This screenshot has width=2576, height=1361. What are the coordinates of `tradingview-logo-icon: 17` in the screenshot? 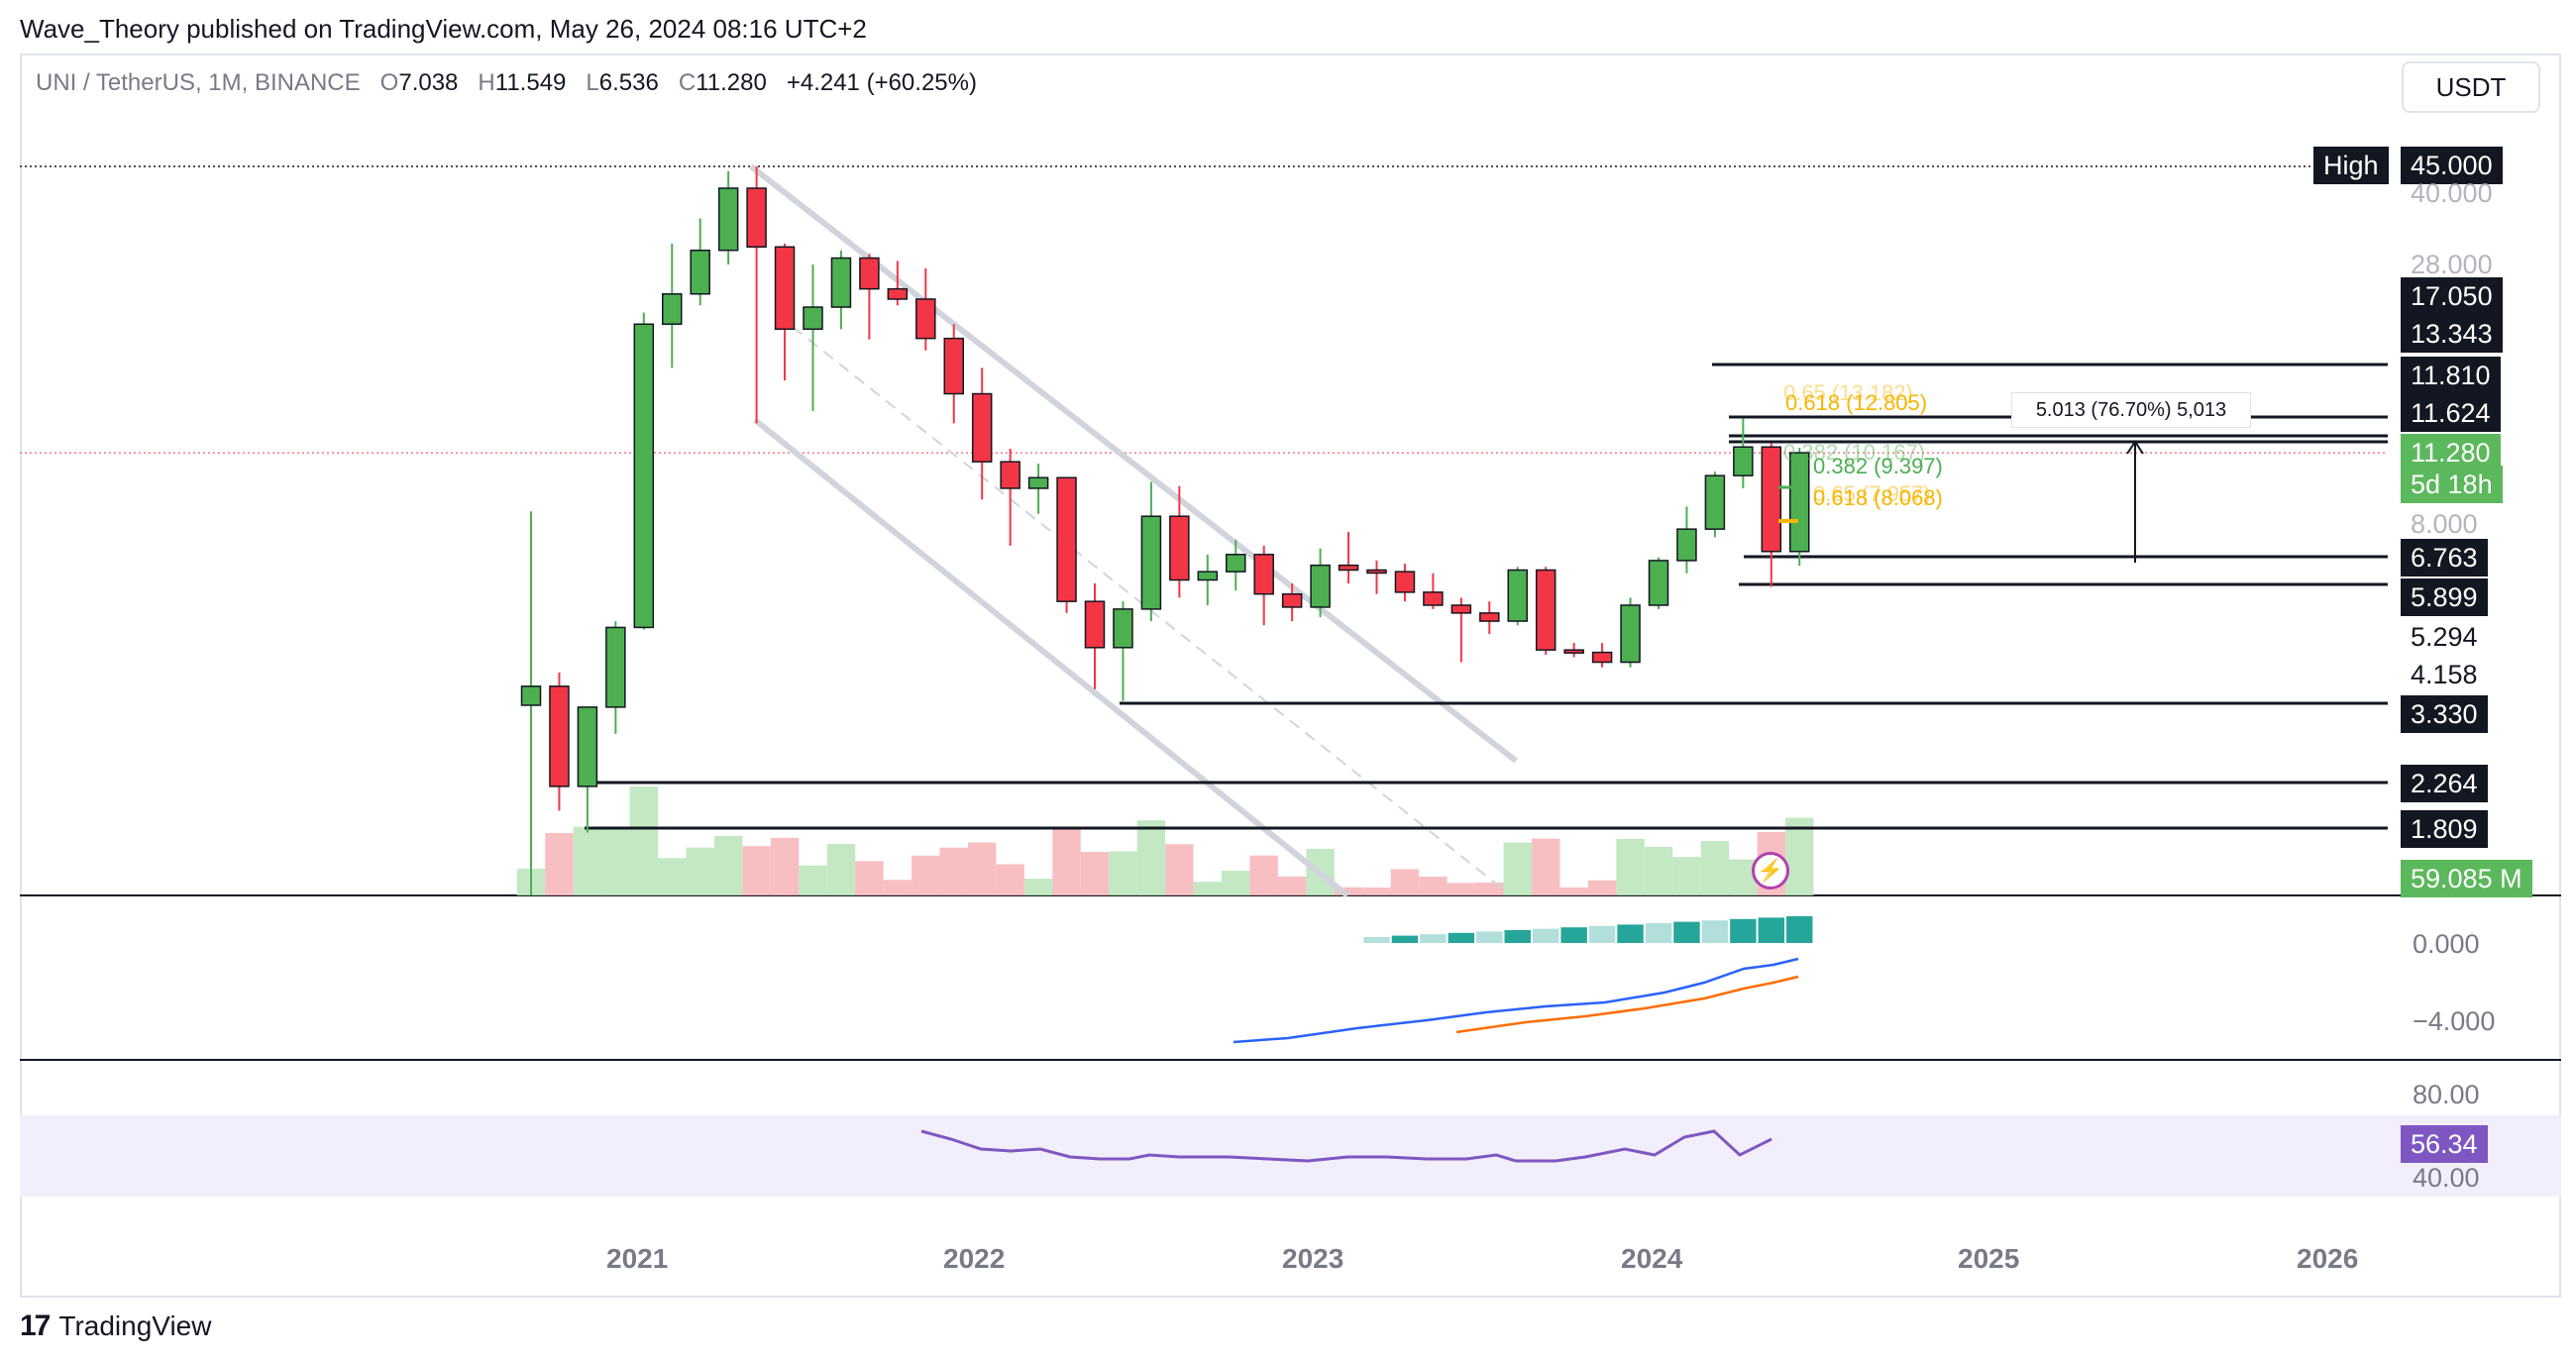 It's located at (35, 1325).